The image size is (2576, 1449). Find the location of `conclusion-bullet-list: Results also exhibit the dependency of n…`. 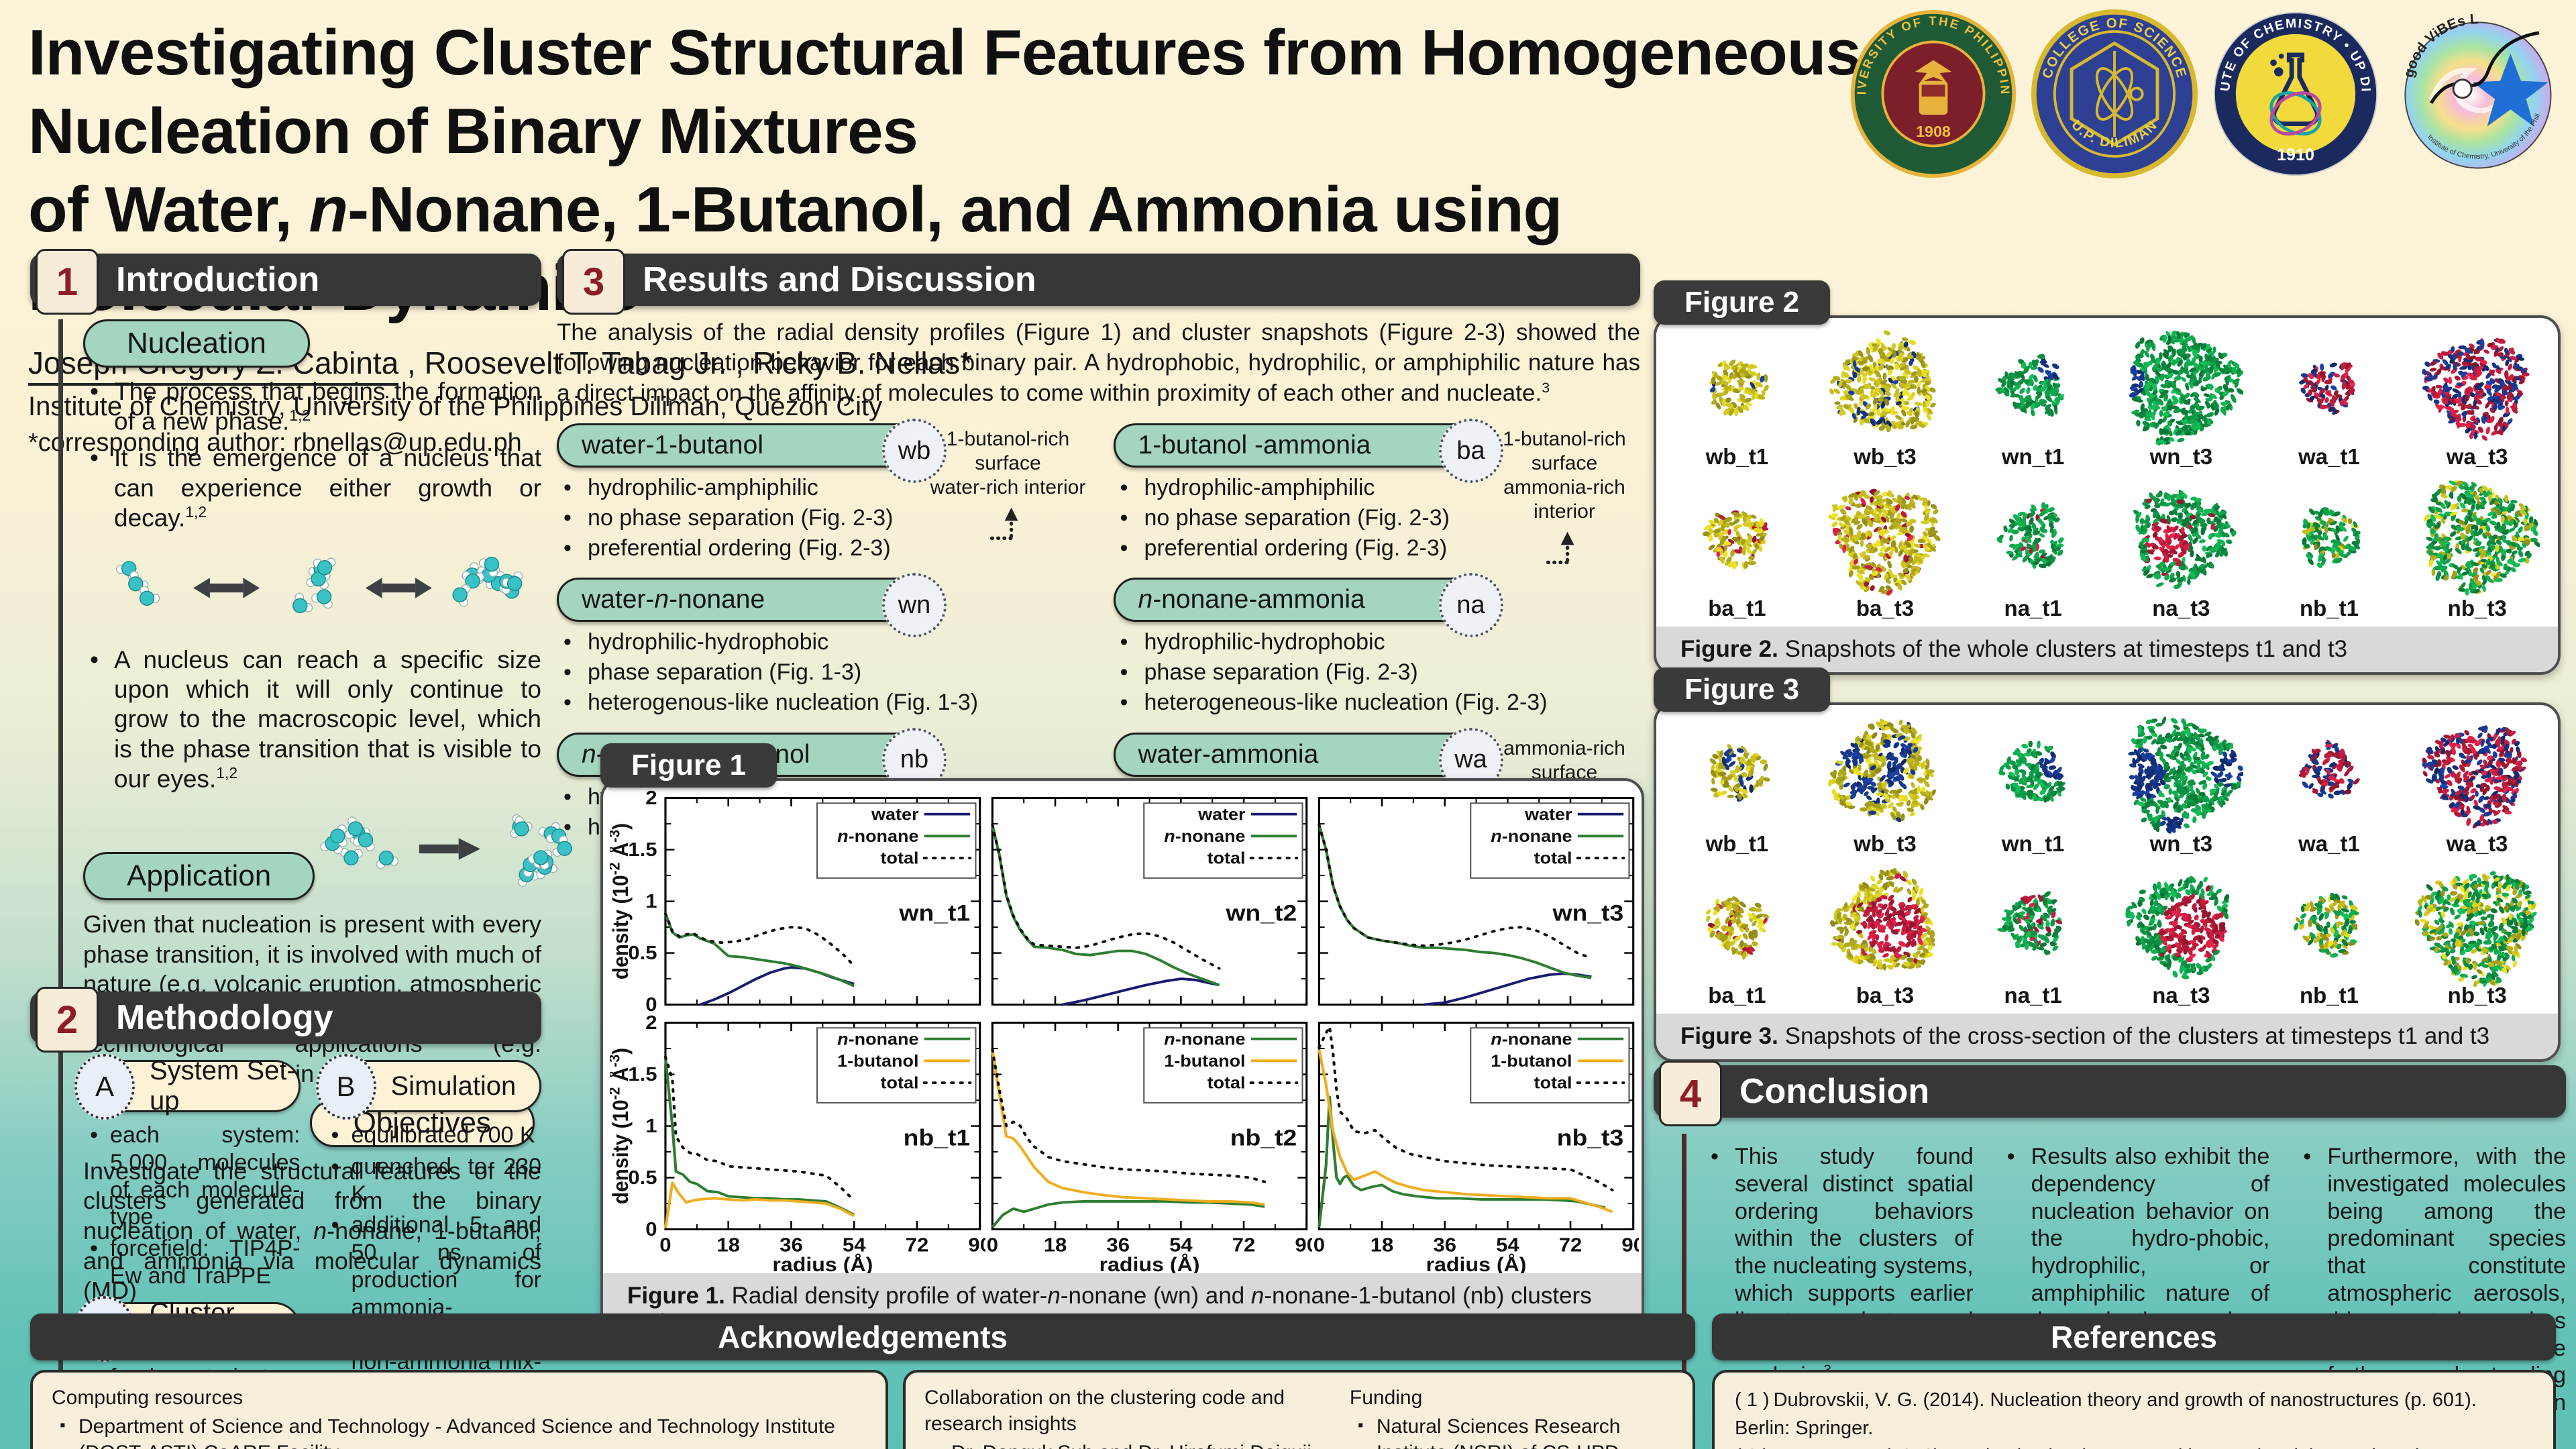

conclusion-bullet-list: Results also exhibit the dependency of n… is located at coordinates (2135, 1239).